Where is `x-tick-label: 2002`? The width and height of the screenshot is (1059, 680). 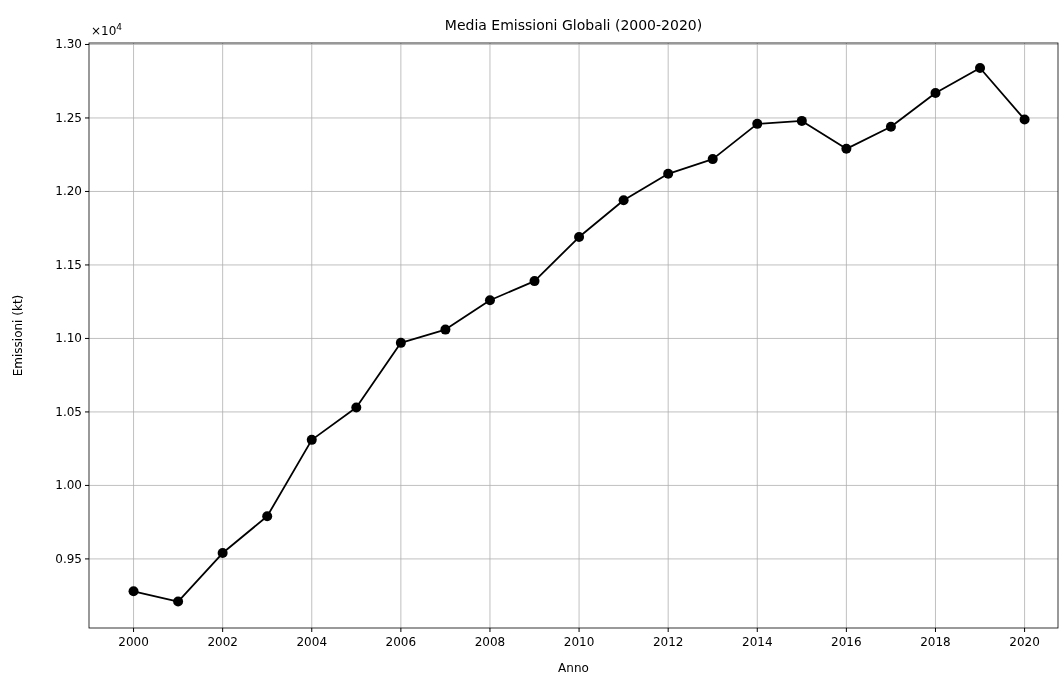 x-tick-label: 2002 is located at coordinates (222, 642).